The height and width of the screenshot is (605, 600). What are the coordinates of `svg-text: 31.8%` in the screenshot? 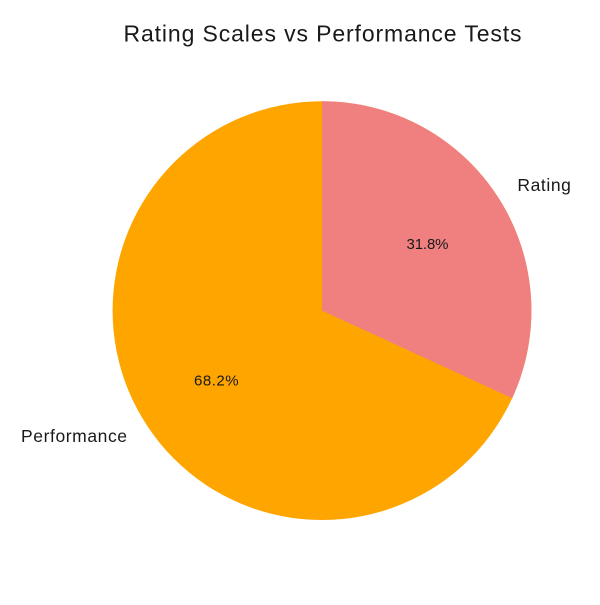 It's located at (428, 244).